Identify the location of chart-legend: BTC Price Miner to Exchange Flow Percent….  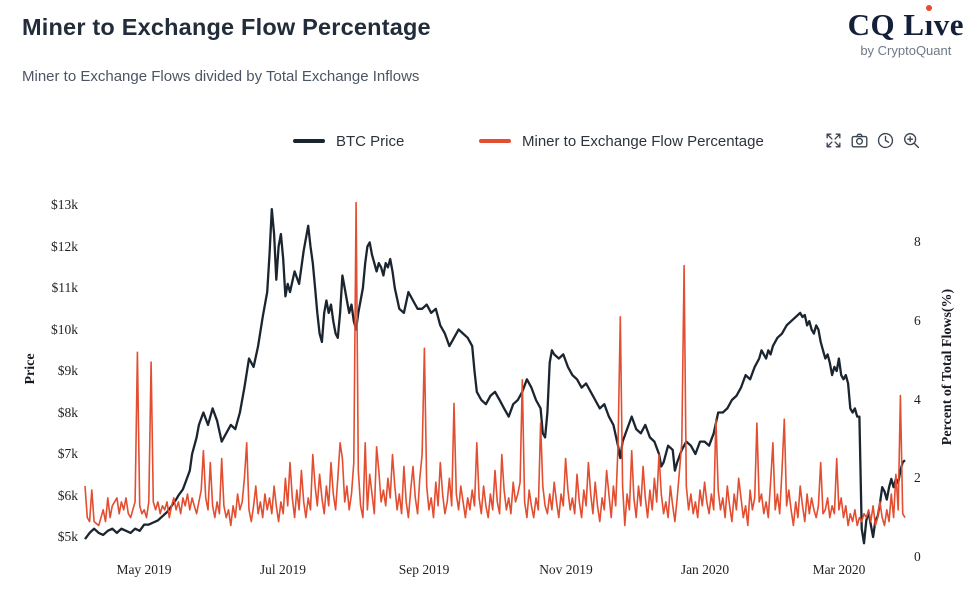
(488, 141).